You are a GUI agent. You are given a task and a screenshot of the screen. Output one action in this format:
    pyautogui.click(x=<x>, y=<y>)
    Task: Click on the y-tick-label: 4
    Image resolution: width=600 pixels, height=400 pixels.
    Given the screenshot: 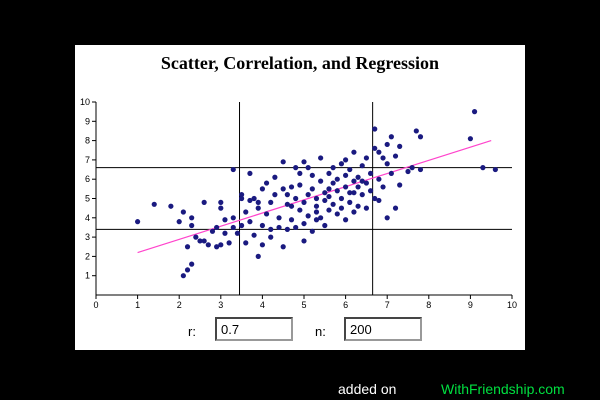 What is the action you would take?
    pyautogui.click(x=87, y=218)
    